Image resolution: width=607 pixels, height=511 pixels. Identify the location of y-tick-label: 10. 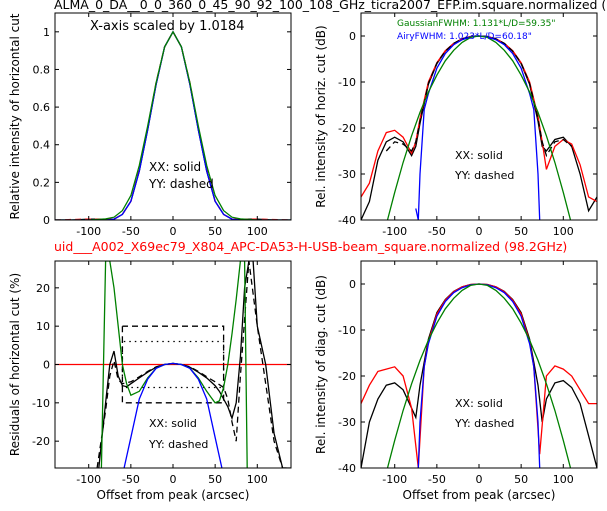
(43, 326).